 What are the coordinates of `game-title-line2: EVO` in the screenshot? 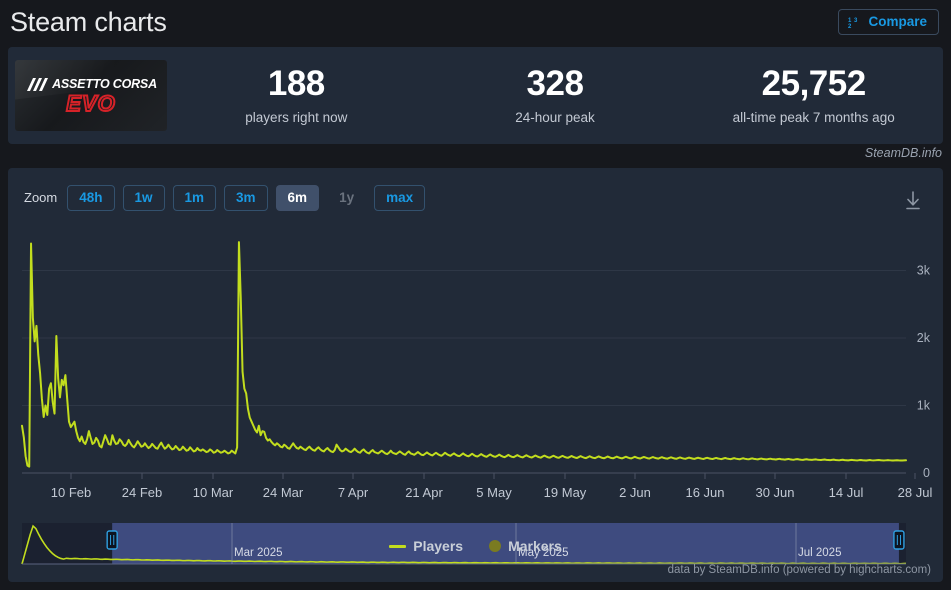 It's located at (90, 103).